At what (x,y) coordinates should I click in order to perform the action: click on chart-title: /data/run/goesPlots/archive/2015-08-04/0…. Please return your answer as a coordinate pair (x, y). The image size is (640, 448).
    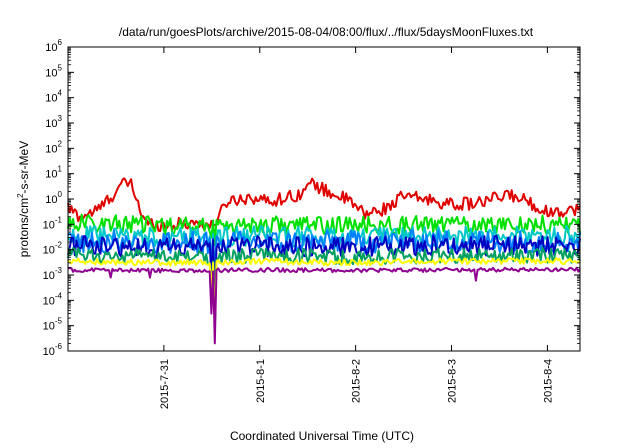
    Looking at the image, I should click on (326, 32).